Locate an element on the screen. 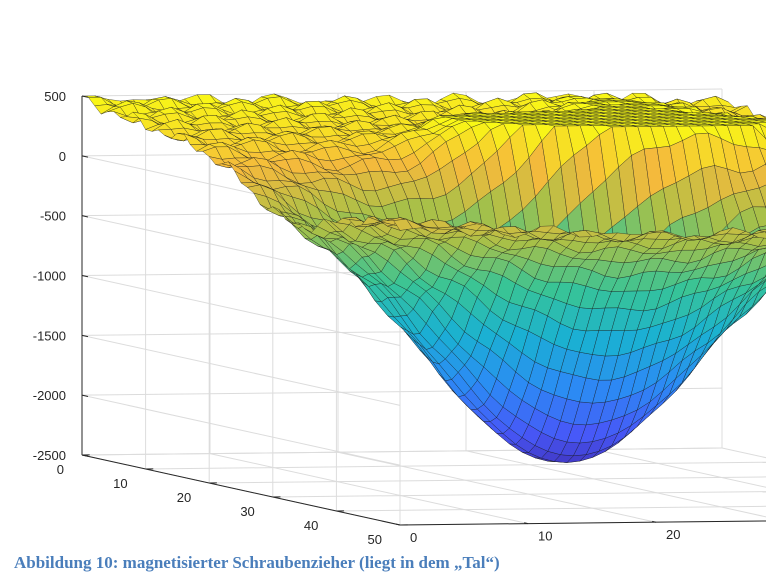 The image size is (766, 586). z-tick-labels: 500 0 -500 -1000 -1500 -2000 -2500 is located at coordinates (61, 276).